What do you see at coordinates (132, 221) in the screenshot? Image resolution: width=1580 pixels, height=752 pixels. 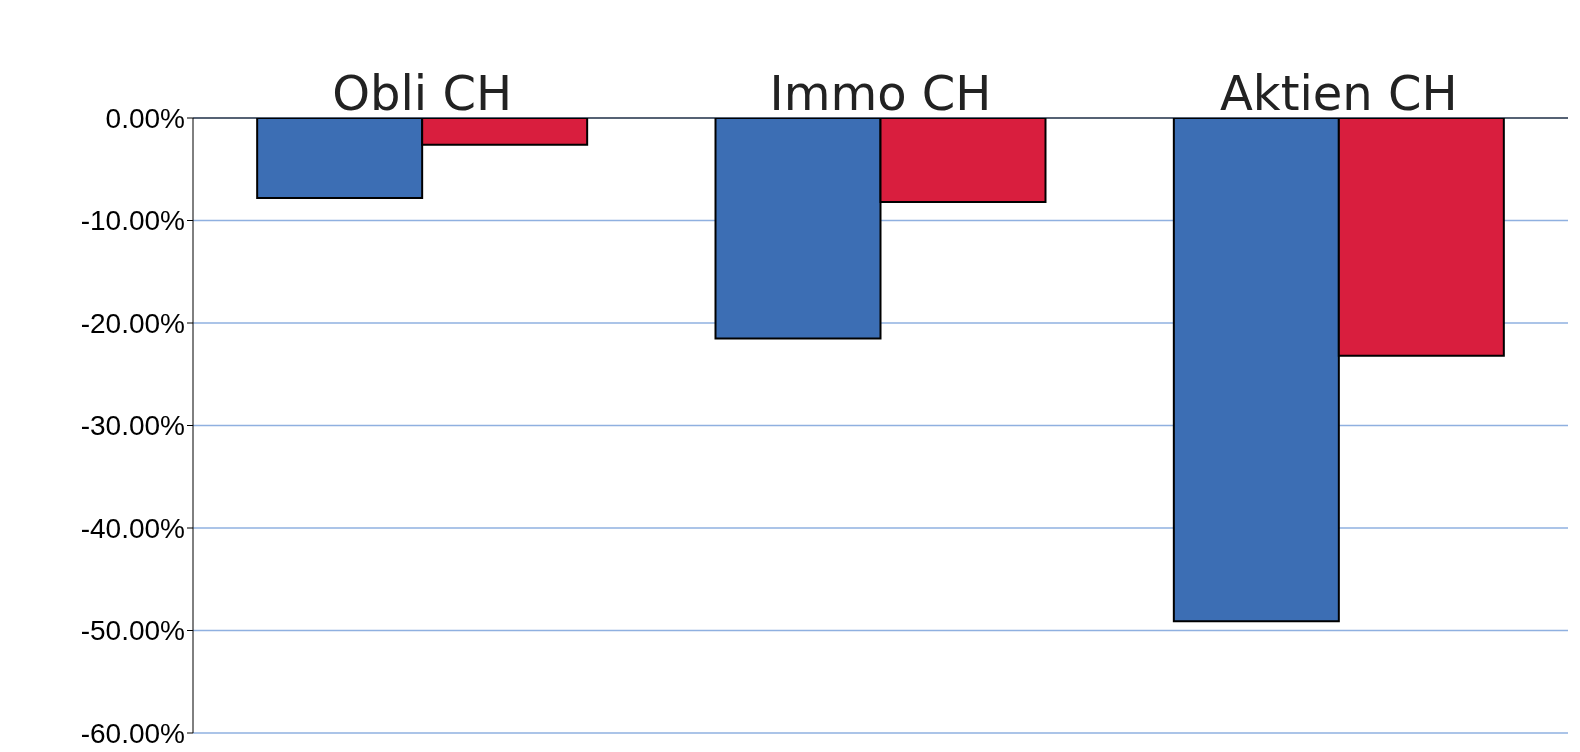 I see `y-tick-label: -10.00%` at bounding box center [132, 221].